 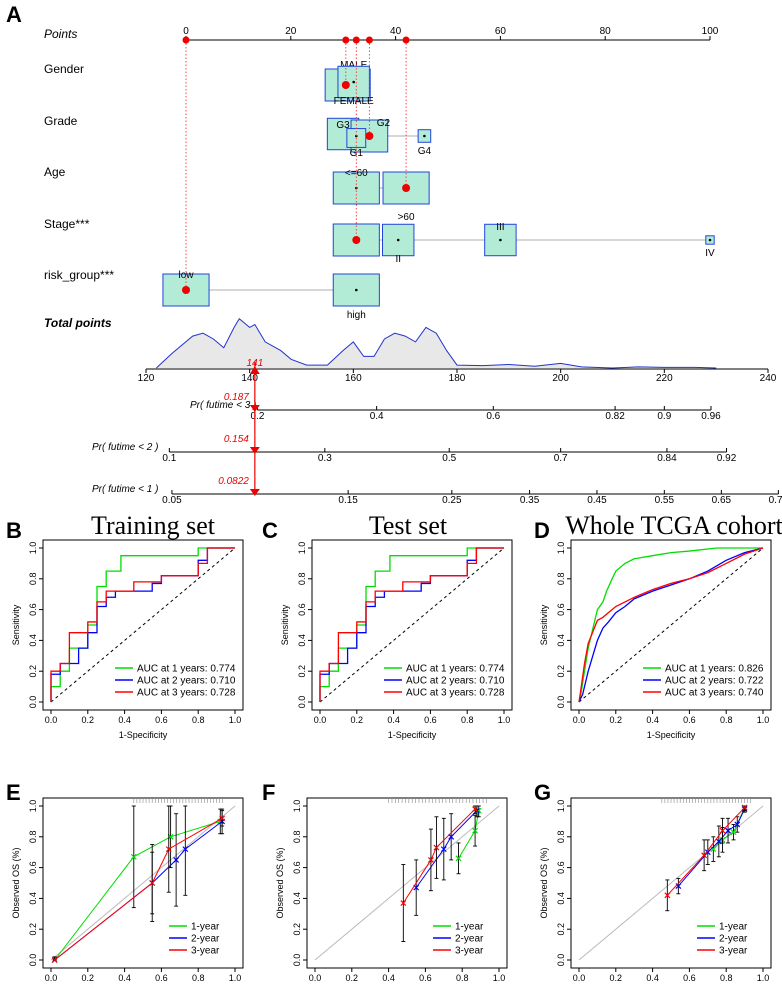 What do you see at coordinates (457, 376) in the screenshot?
I see `total-points-axis: 120 140 160 180 200 220 240` at bounding box center [457, 376].